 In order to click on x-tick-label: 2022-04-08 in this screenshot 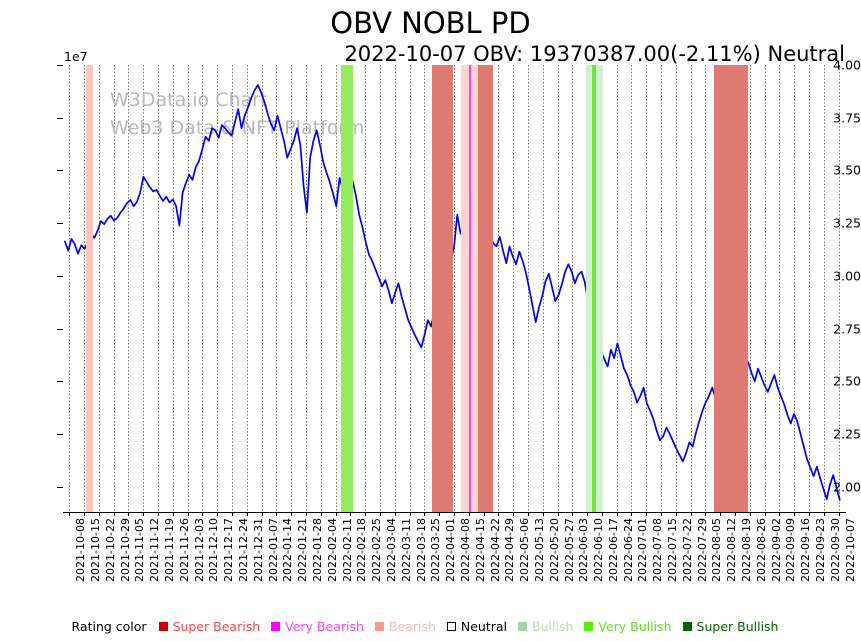, I will do `click(465, 550)`.